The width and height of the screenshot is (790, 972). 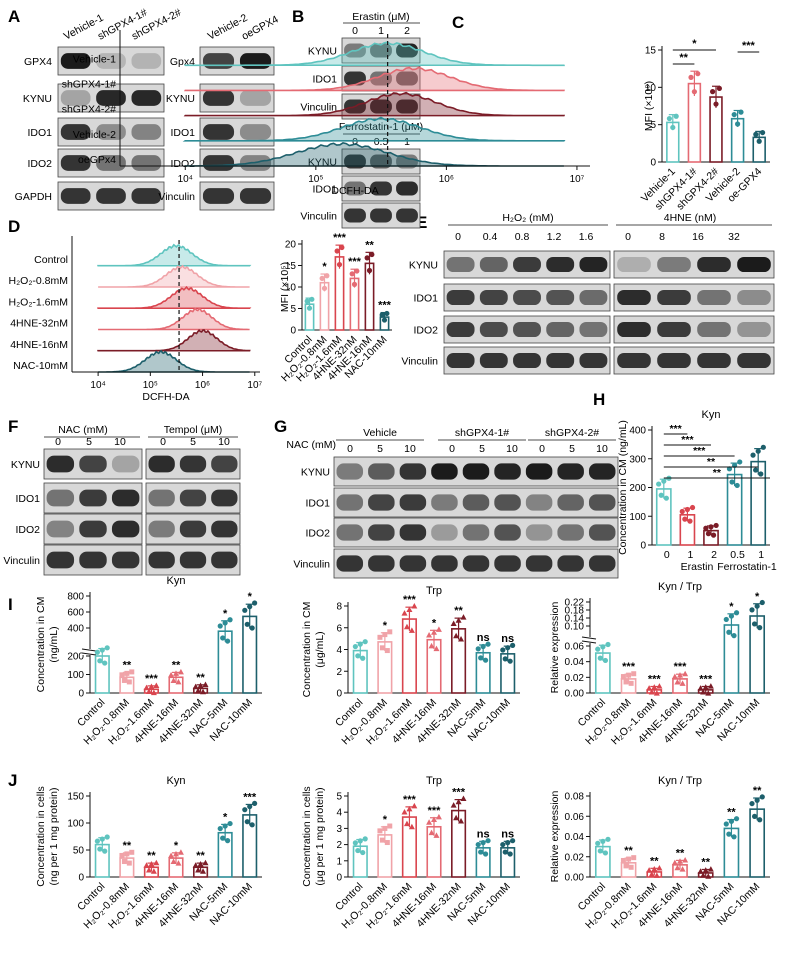 What do you see at coordinates (690, 218) in the screenshot?
I see `blot-title: 4HNE (nM)` at bounding box center [690, 218].